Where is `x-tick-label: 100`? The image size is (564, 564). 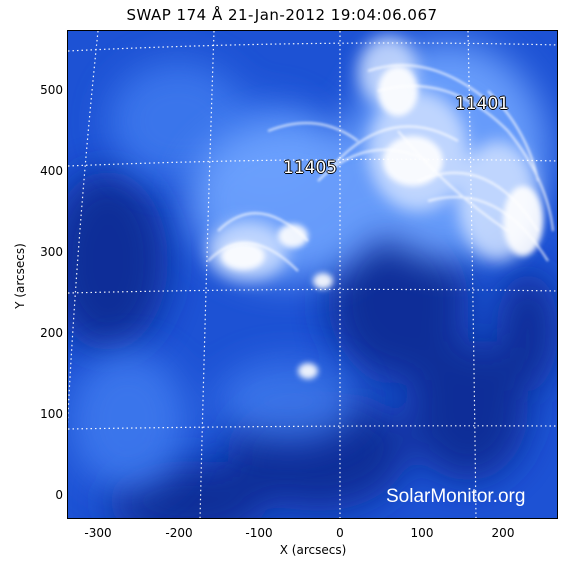 x-tick-label: 100 is located at coordinates (422, 533).